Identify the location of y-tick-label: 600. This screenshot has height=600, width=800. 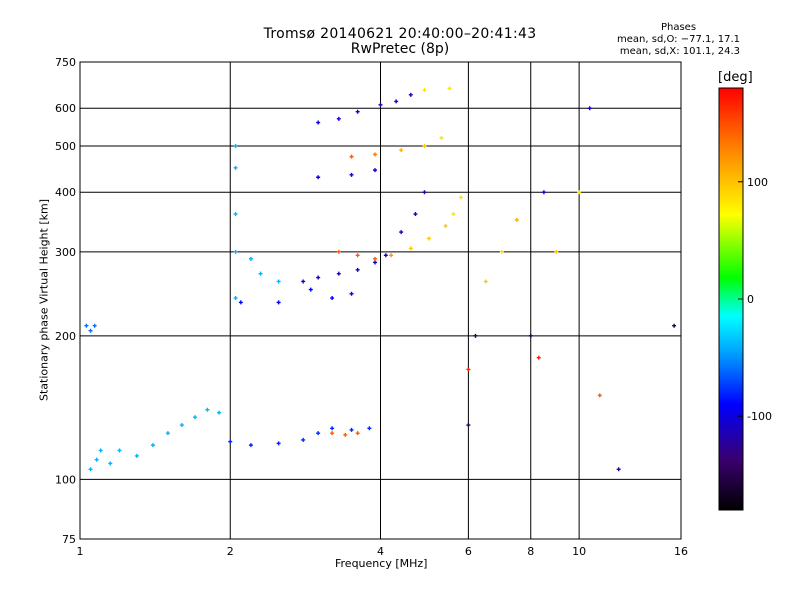
(65, 108).